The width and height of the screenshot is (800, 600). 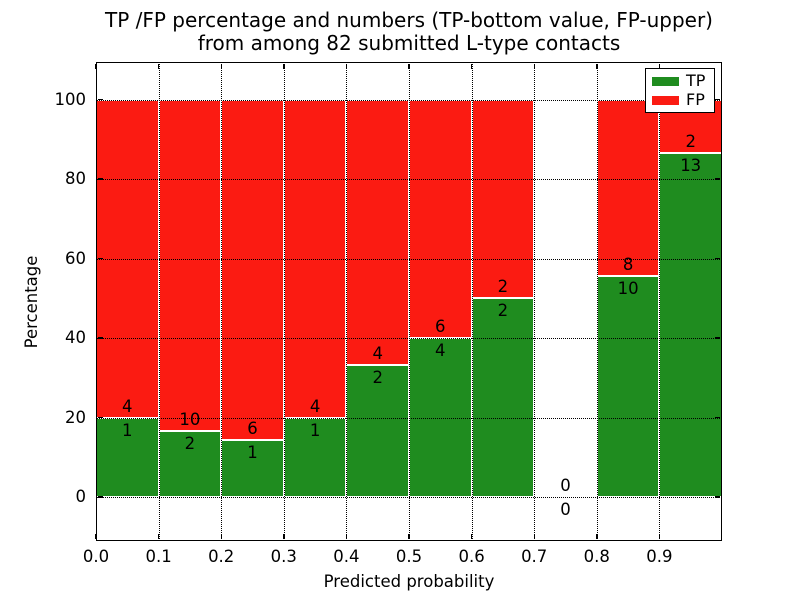 What do you see at coordinates (680, 90) in the screenshot?
I see `legend: TP FP` at bounding box center [680, 90].